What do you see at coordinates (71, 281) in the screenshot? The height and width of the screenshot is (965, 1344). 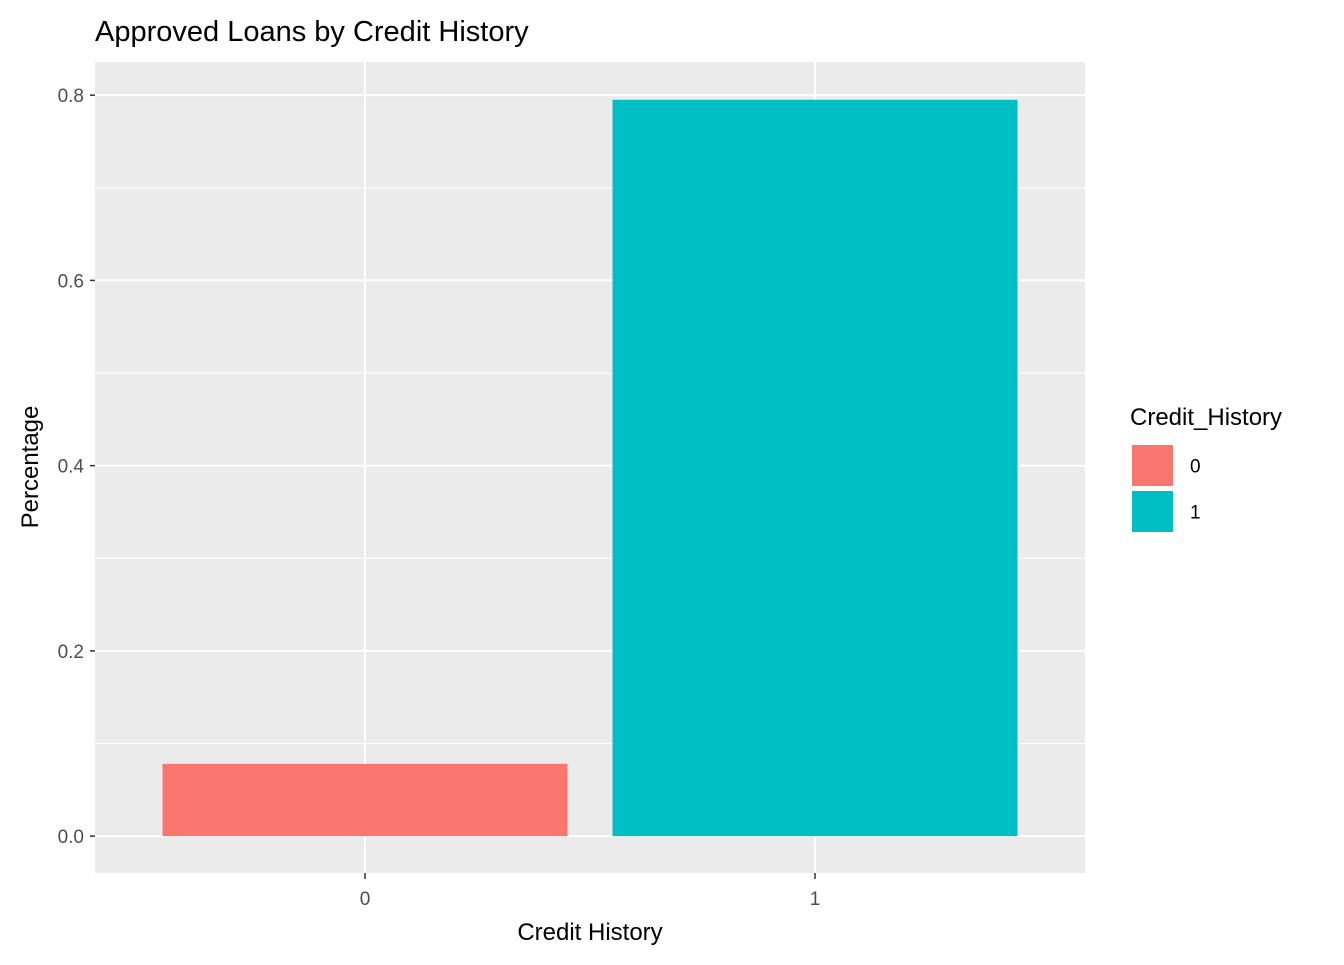 I see `y-tick-label: 0.6` at bounding box center [71, 281].